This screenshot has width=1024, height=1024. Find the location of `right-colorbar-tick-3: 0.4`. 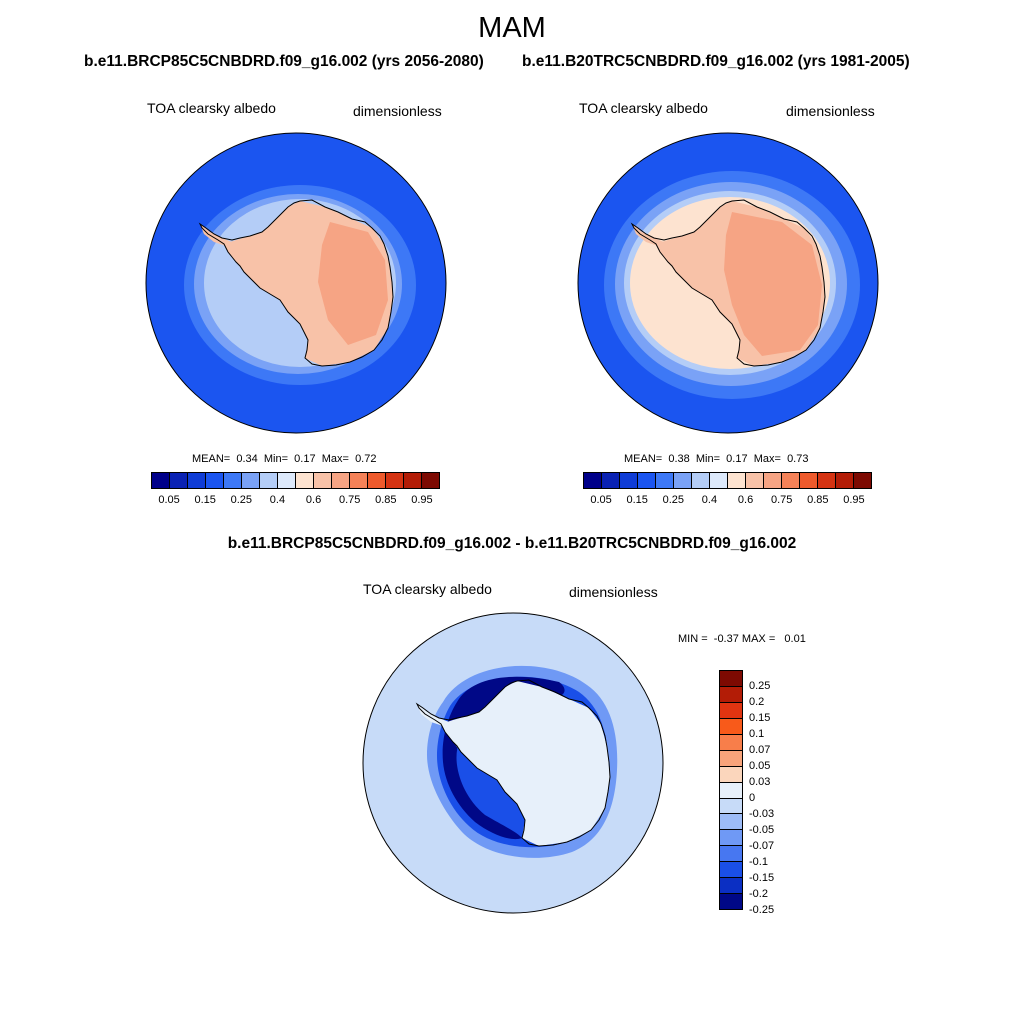

right-colorbar-tick-3: 0.4 is located at coordinates (709, 500).